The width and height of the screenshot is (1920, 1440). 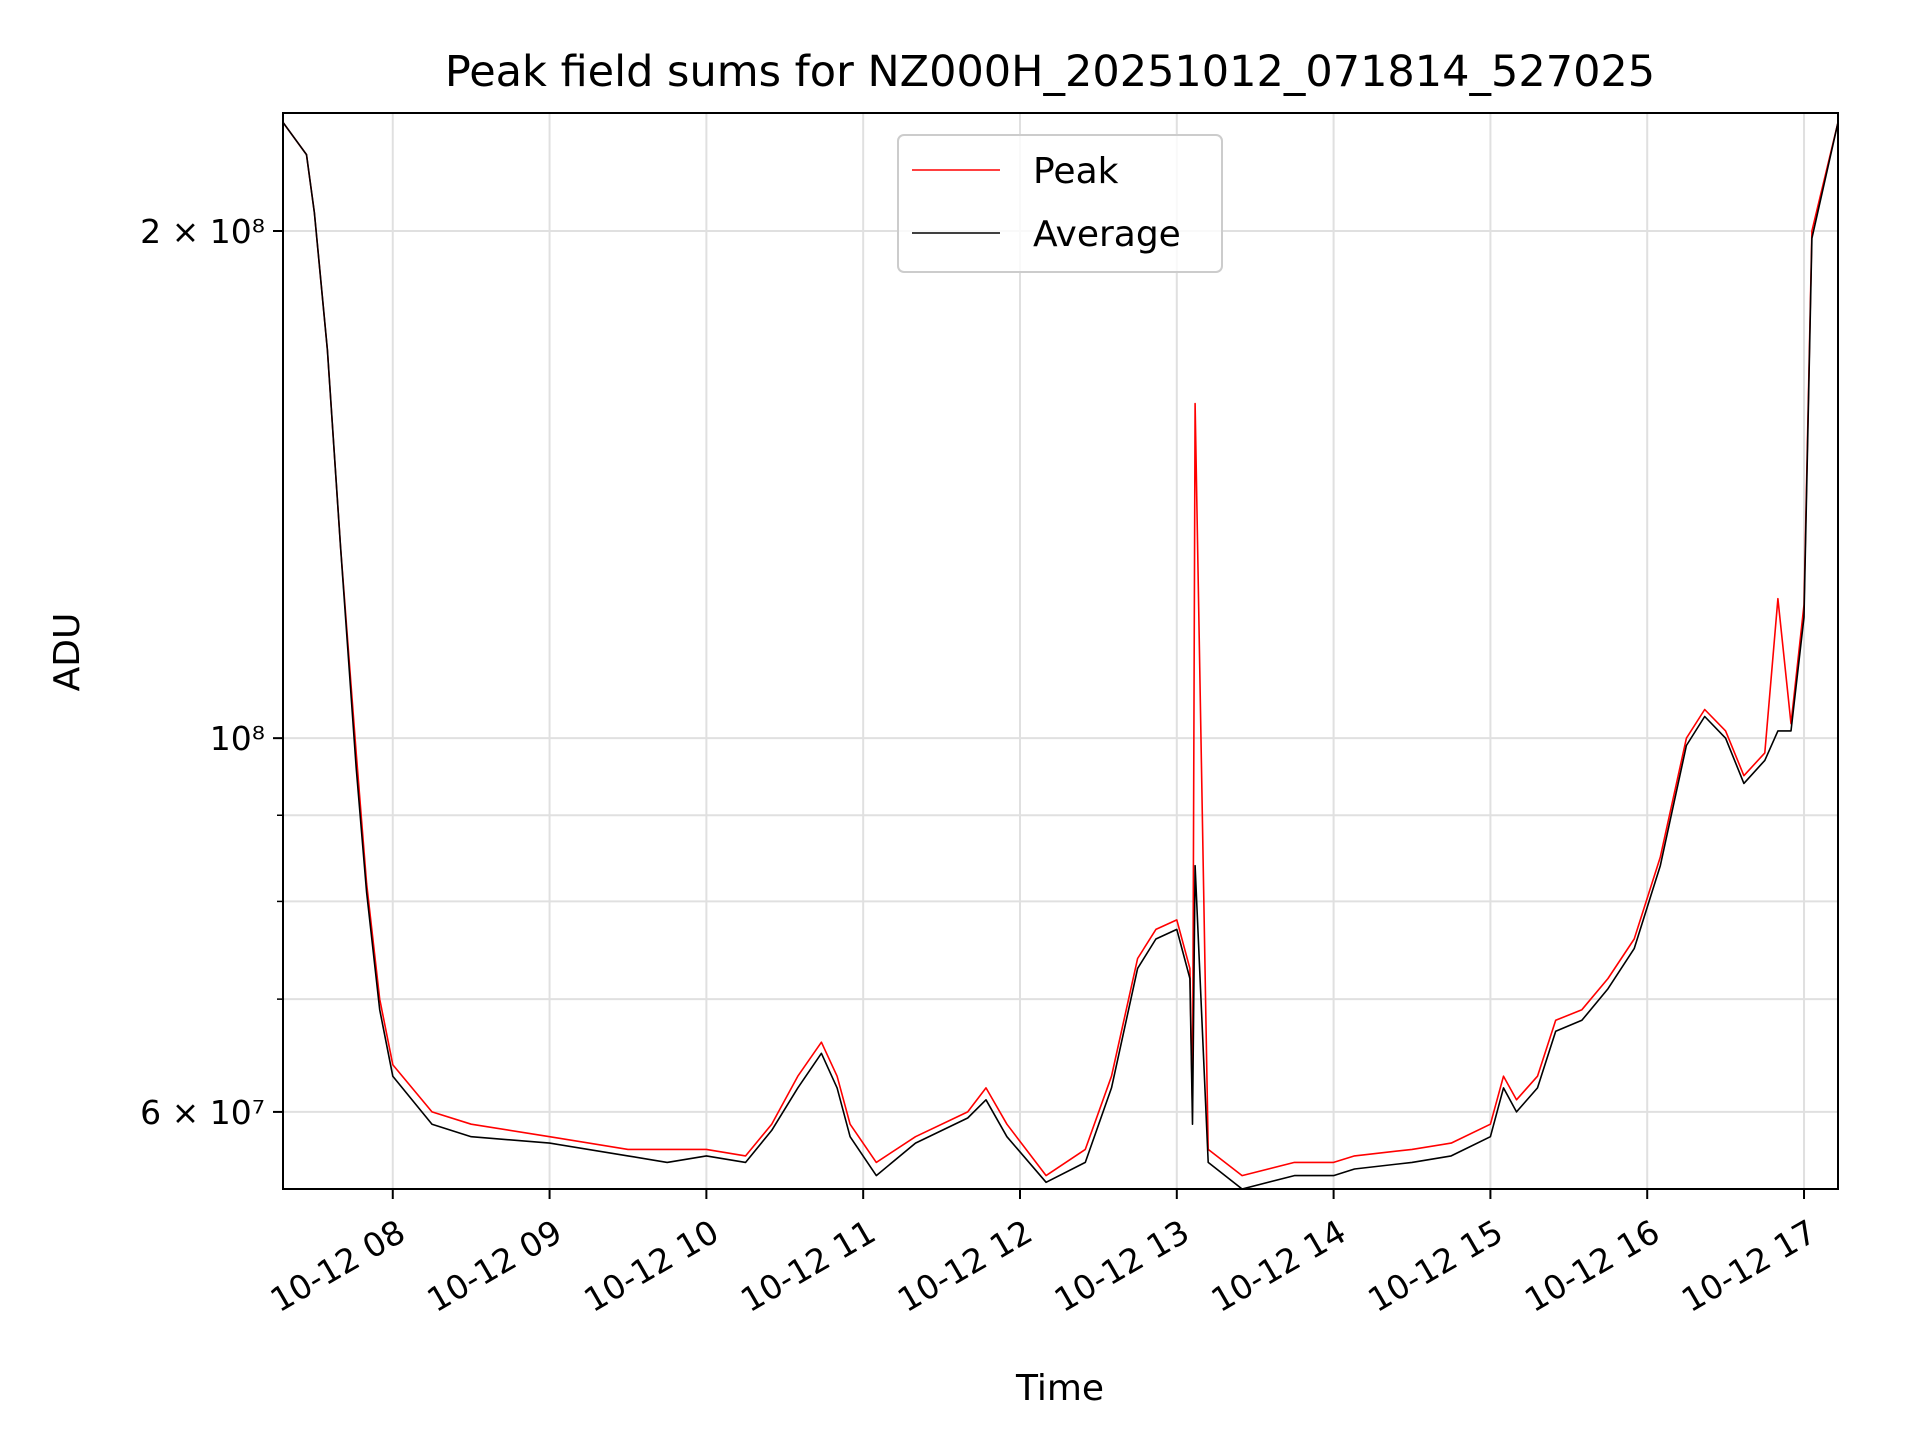 I want to click on legend: Peak Average, so click(x=1060, y=203).